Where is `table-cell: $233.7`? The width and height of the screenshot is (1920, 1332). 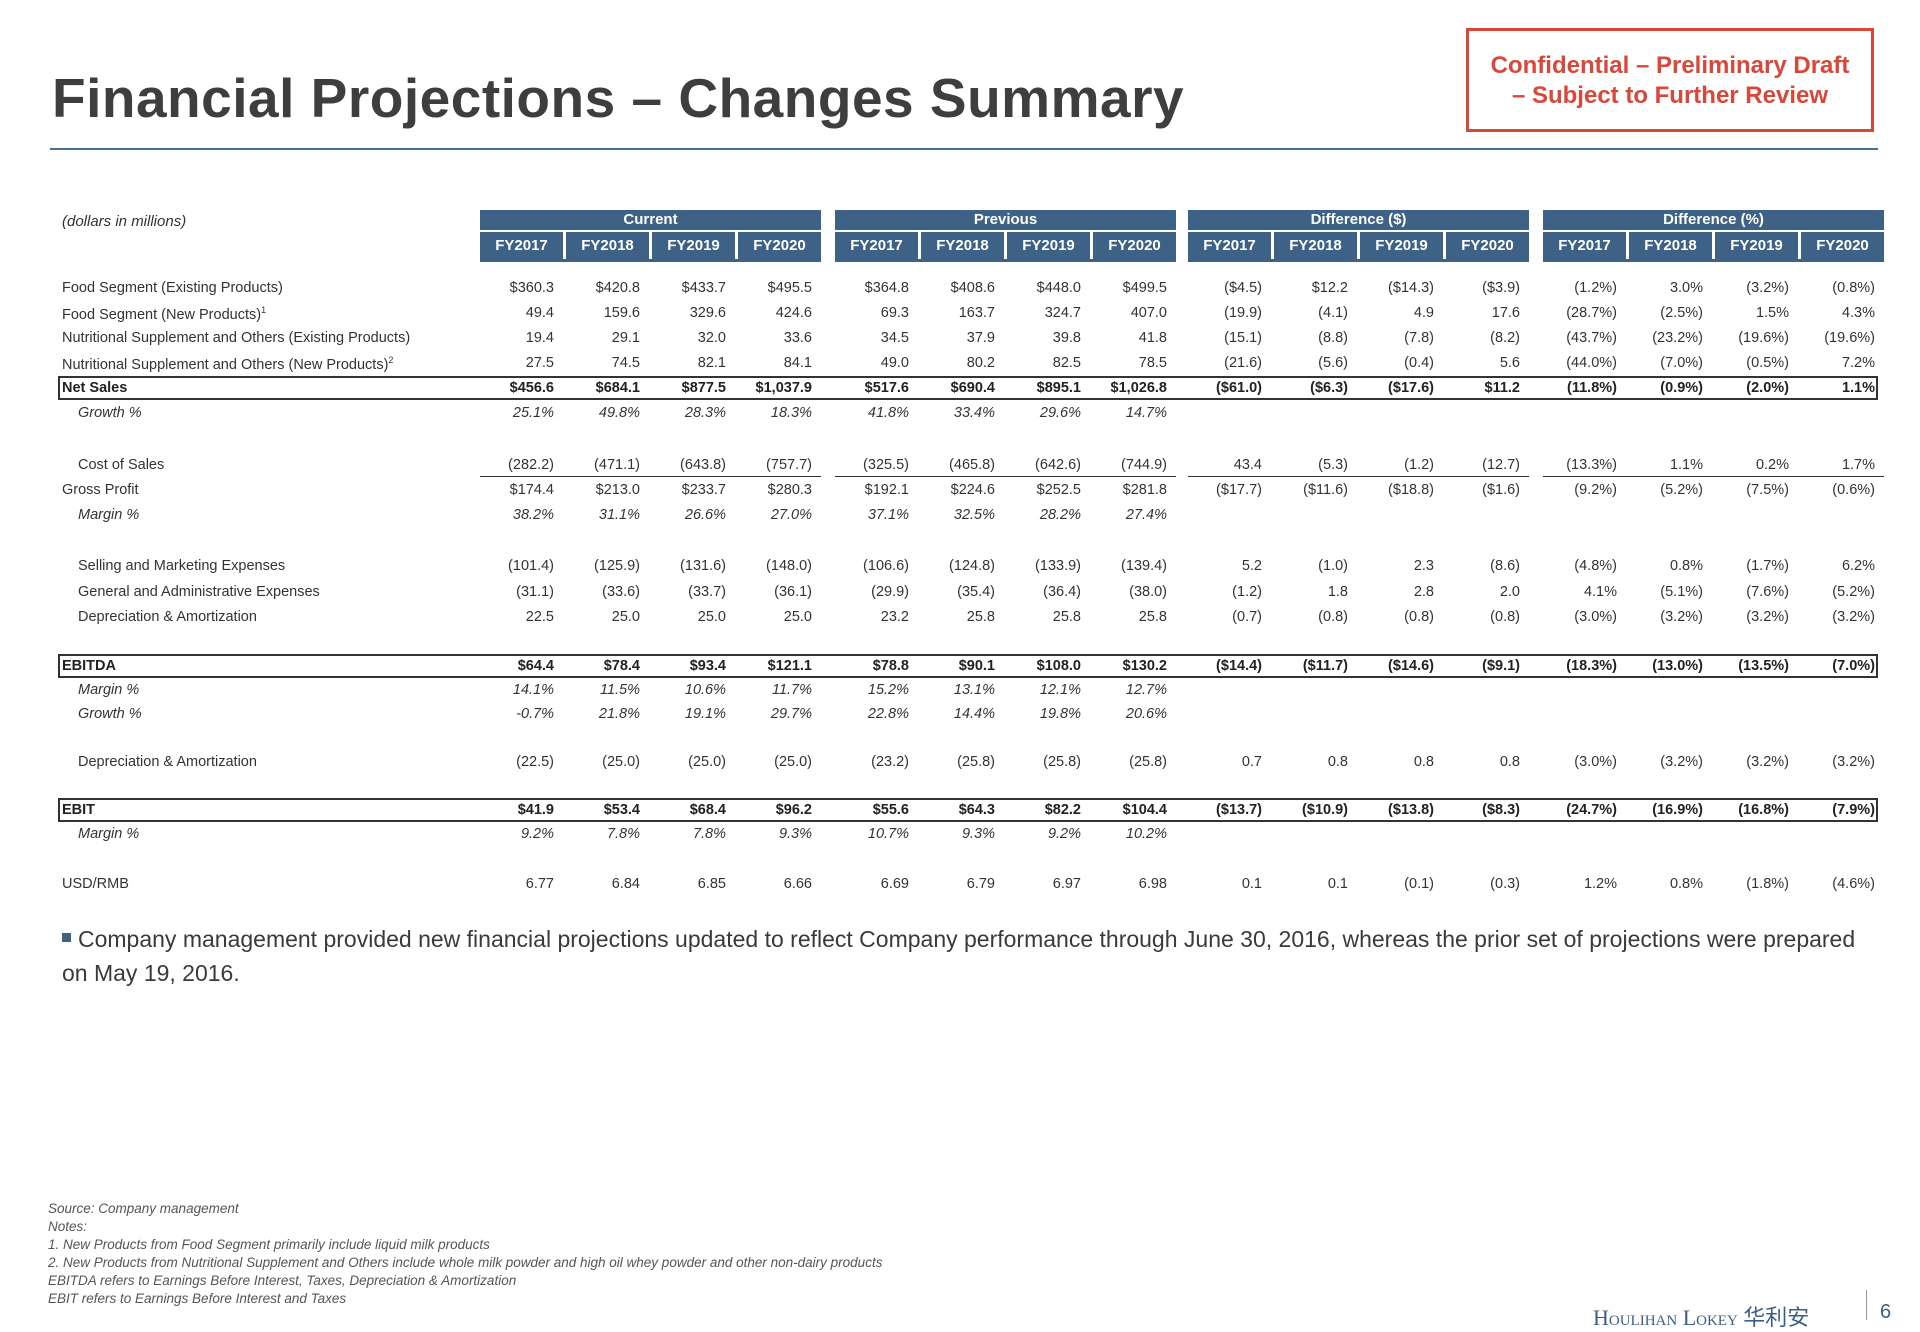
table-cell: $233.7 is located at coordinates (703, 490).